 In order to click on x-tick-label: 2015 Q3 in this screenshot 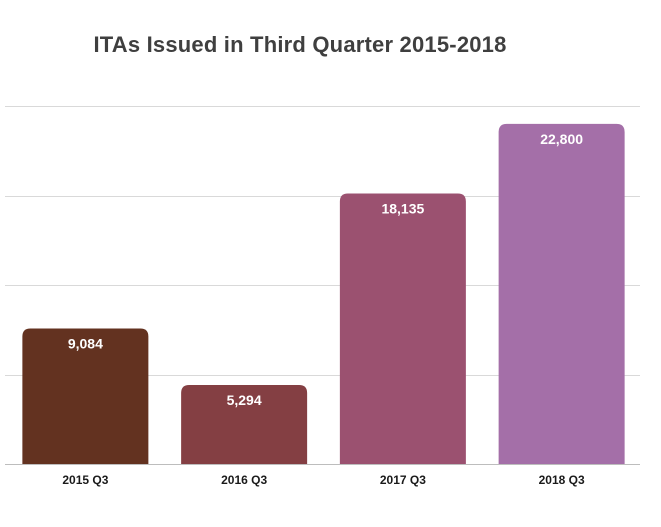, I will do `click(85, 480)`.